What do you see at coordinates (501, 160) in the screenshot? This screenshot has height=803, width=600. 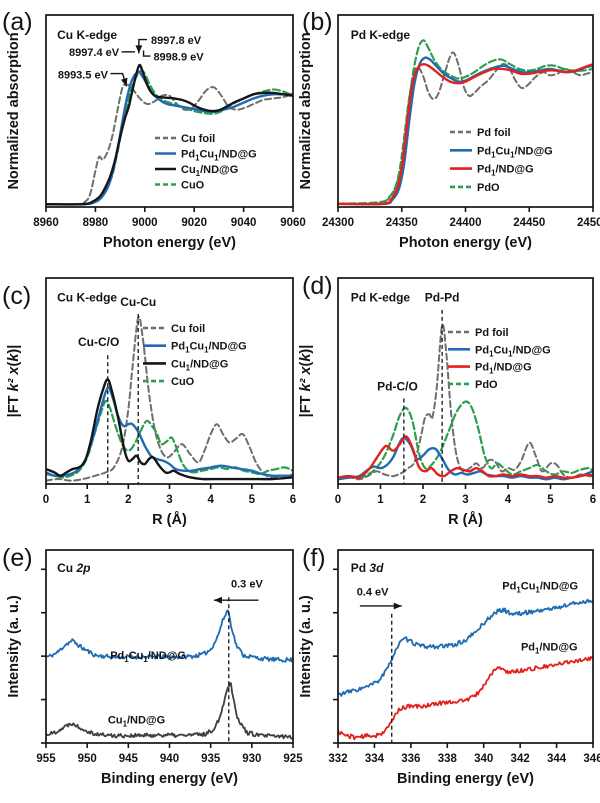 I see `legend-b: Pd foil Pd1Cu1/ND@G Pd1/ND@G PdO` at bounding box center [501, 160].